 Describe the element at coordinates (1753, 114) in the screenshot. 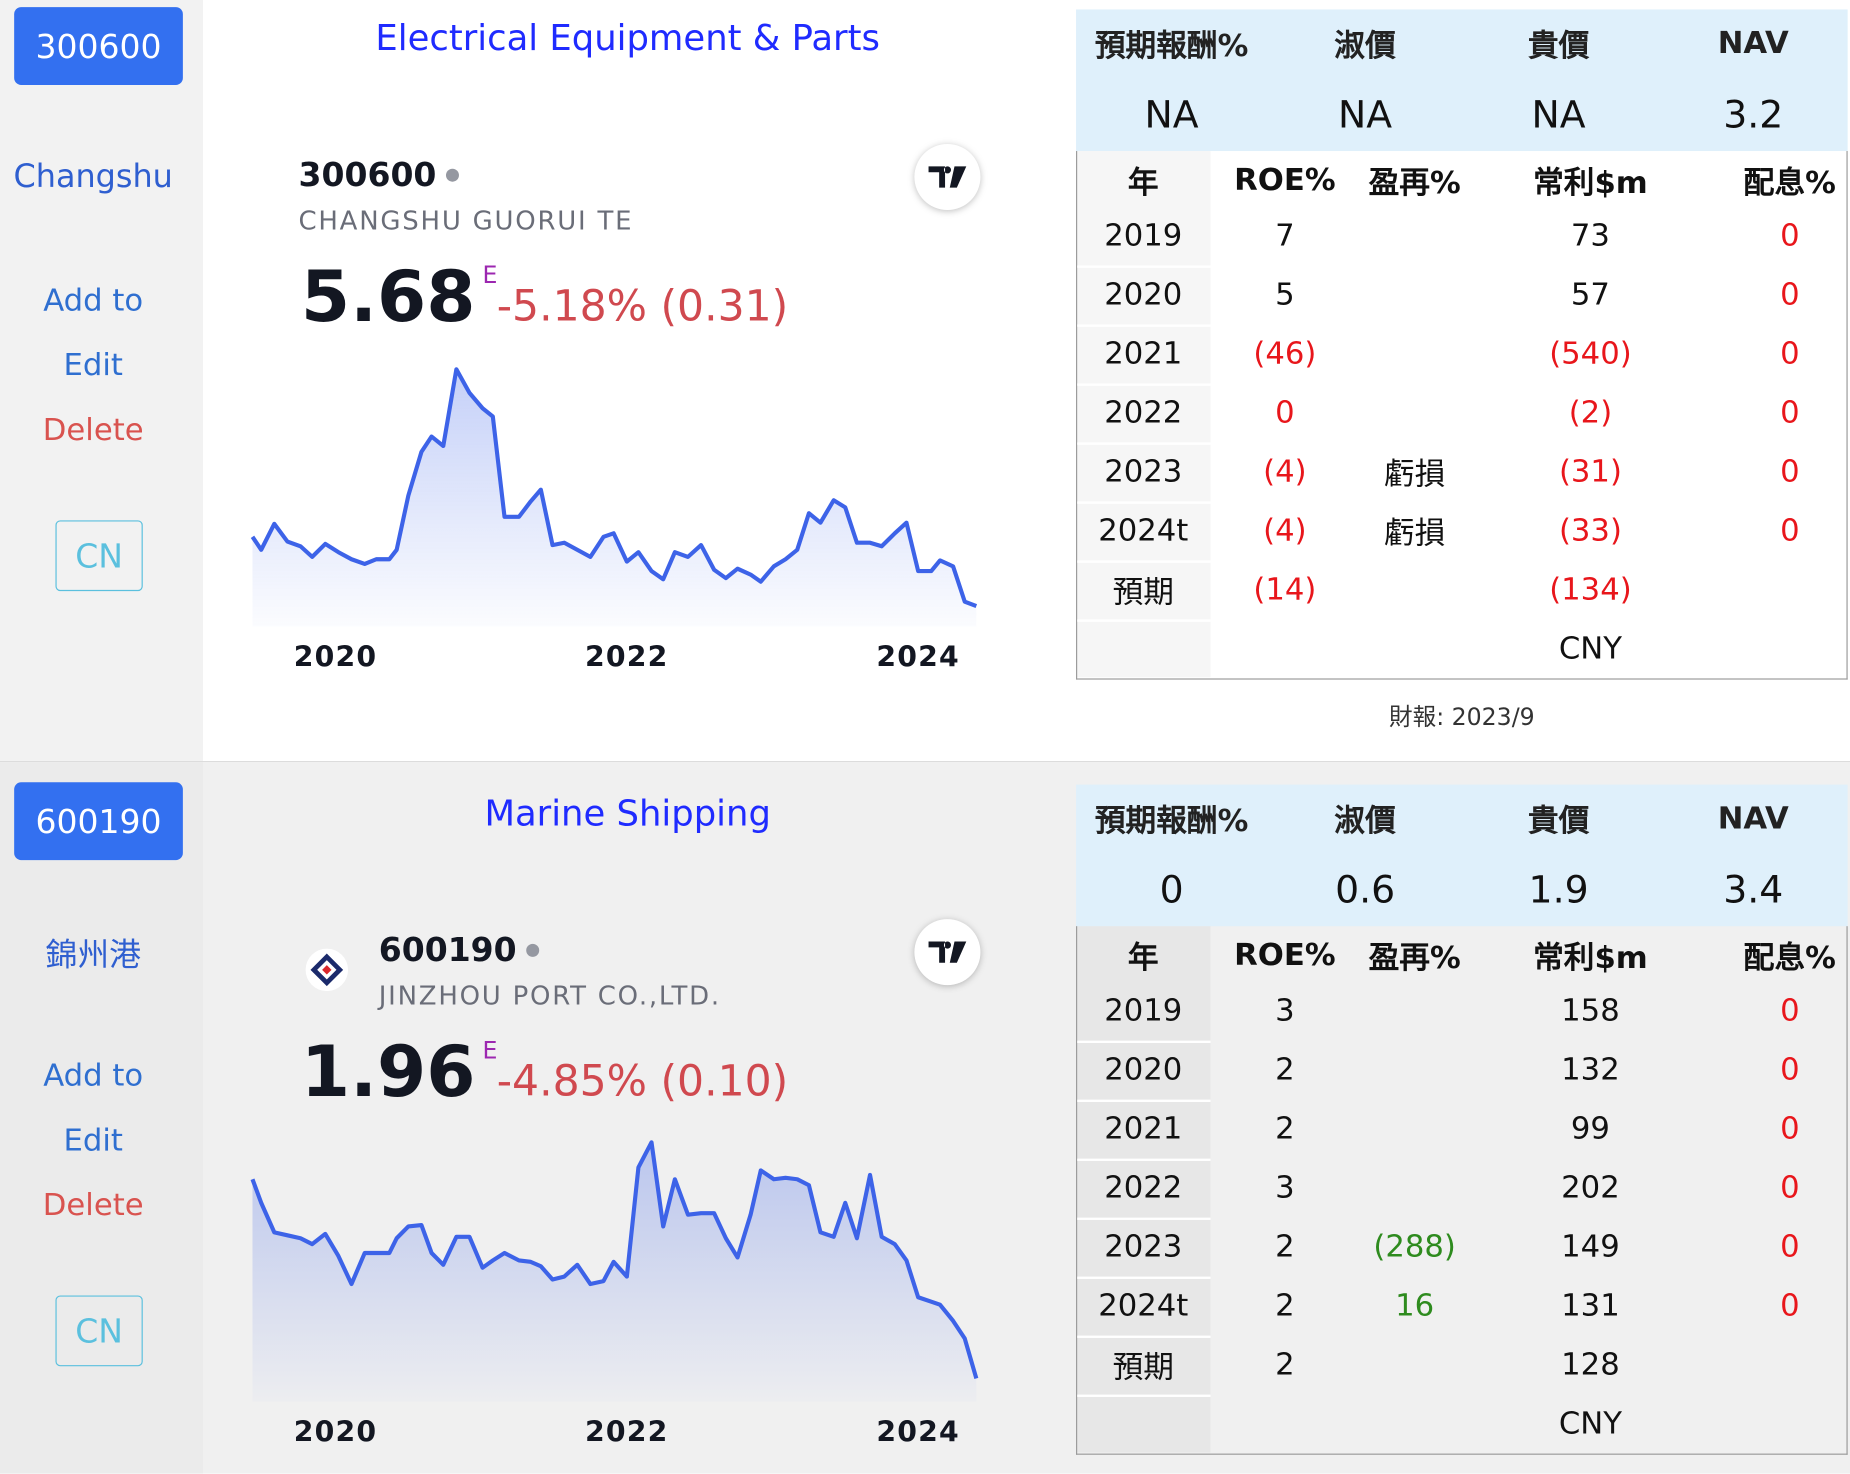

I see `summary-value: 3.2` at that location.